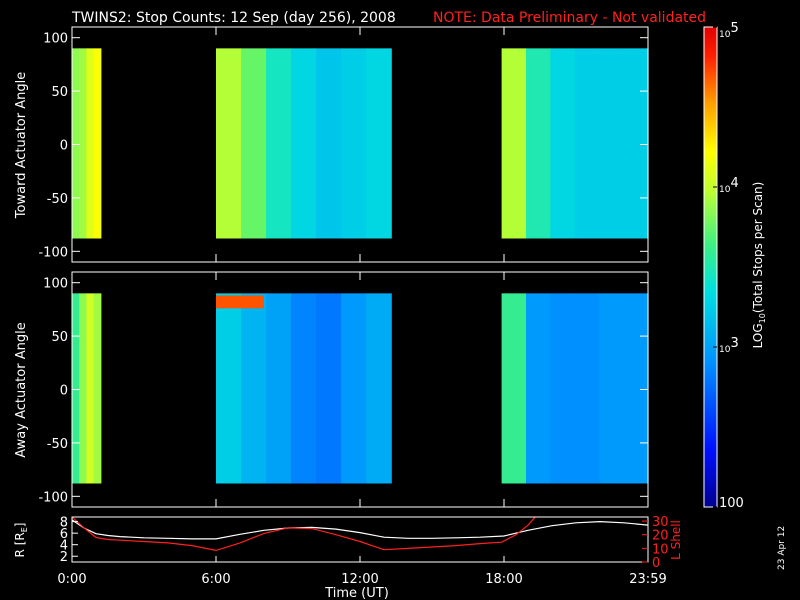 The image size is (800, 600). I want to click on preliminary-note: NOTE: Data Preliminary - Not validated, so click(569, 18).